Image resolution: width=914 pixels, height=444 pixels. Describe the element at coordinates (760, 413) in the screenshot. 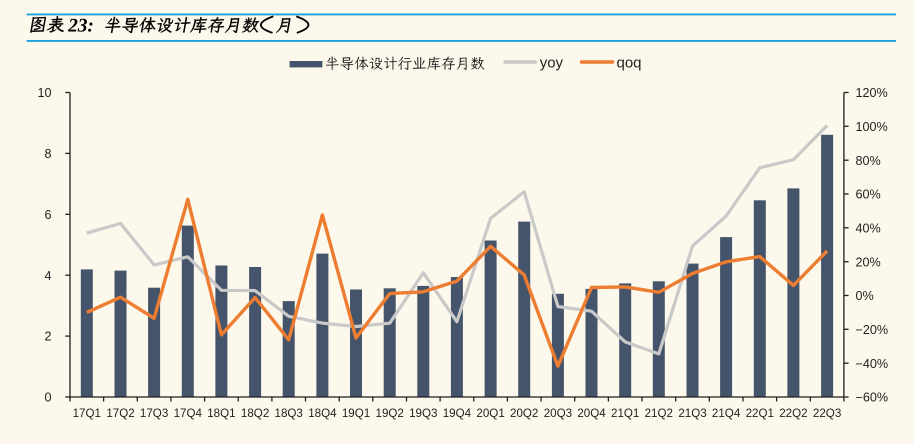

I see `svg-text: 22Q1` at that location.